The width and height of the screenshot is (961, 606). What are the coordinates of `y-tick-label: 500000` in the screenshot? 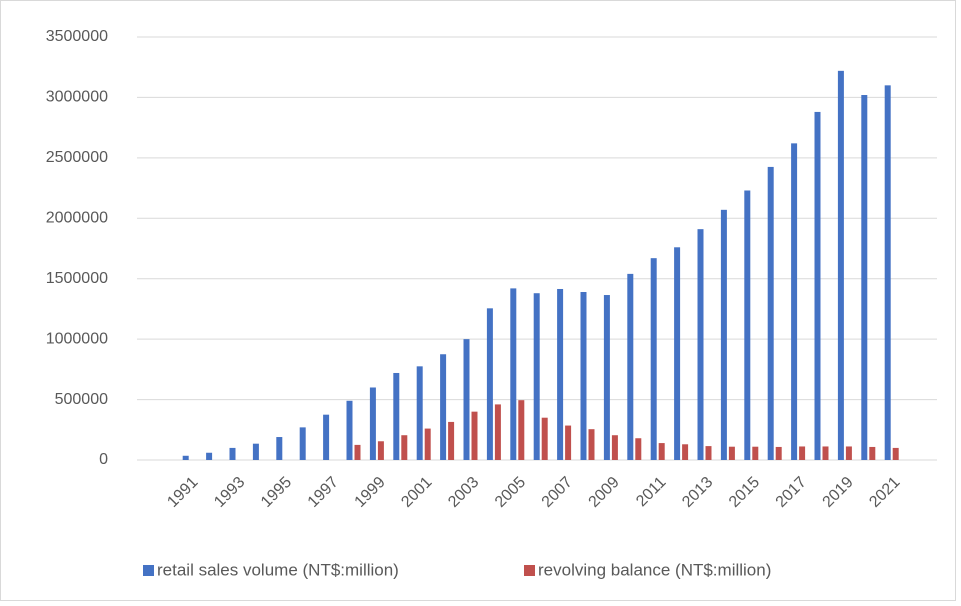 It's located at (81, 399).